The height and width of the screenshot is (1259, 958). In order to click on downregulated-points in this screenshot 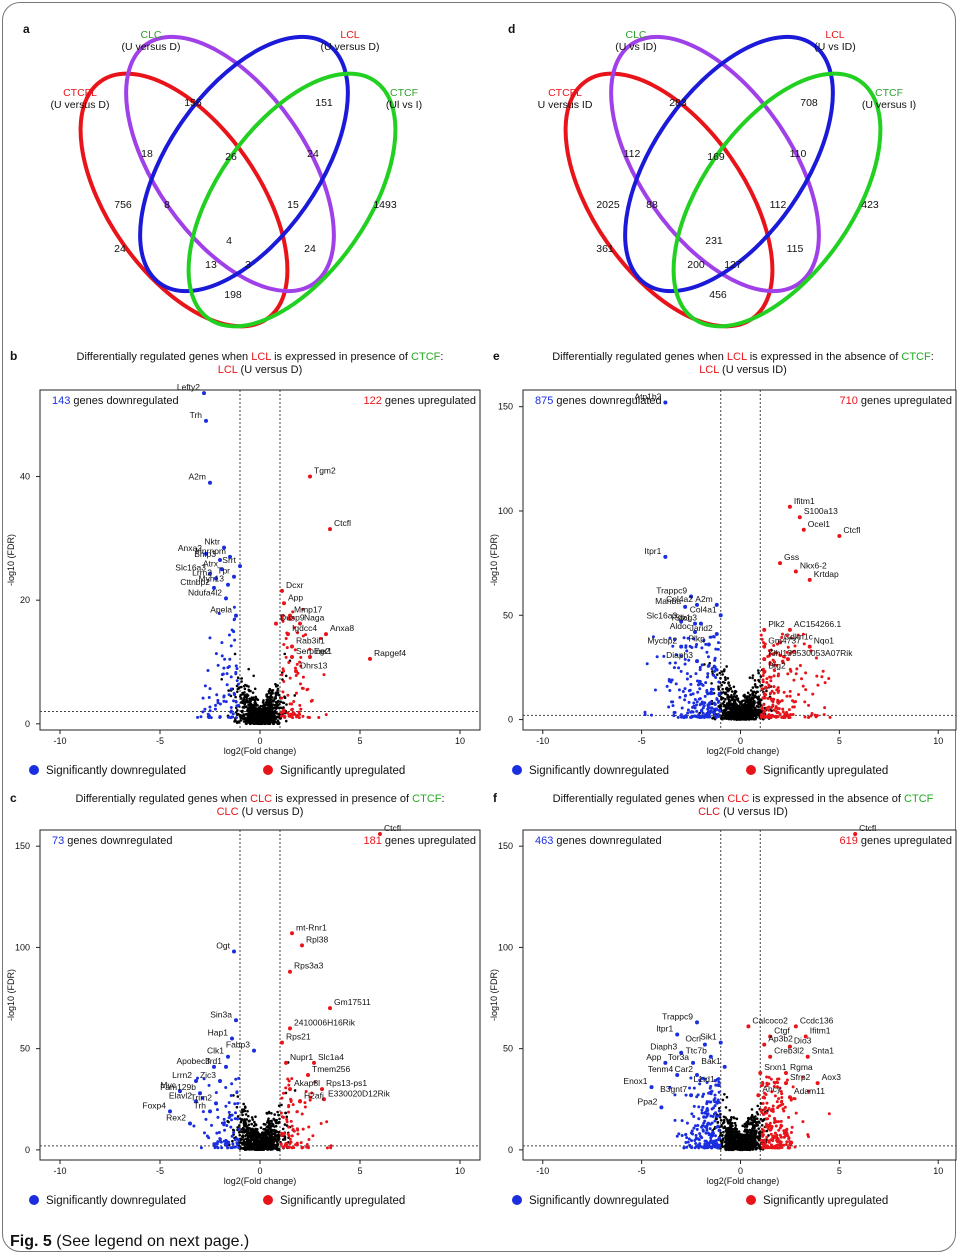, I will do `click(218, 662)`.